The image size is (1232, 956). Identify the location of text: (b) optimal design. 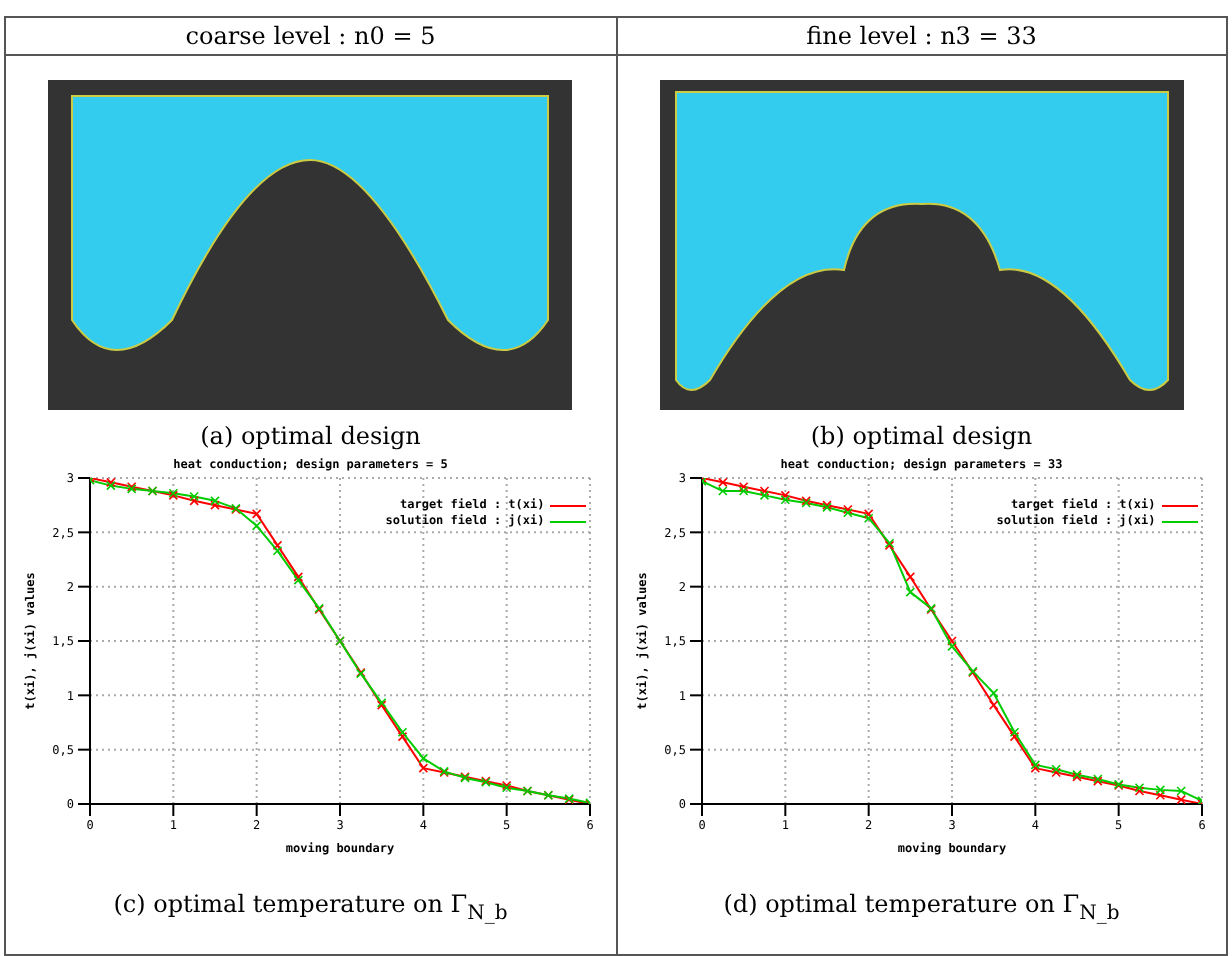
(921, 436).